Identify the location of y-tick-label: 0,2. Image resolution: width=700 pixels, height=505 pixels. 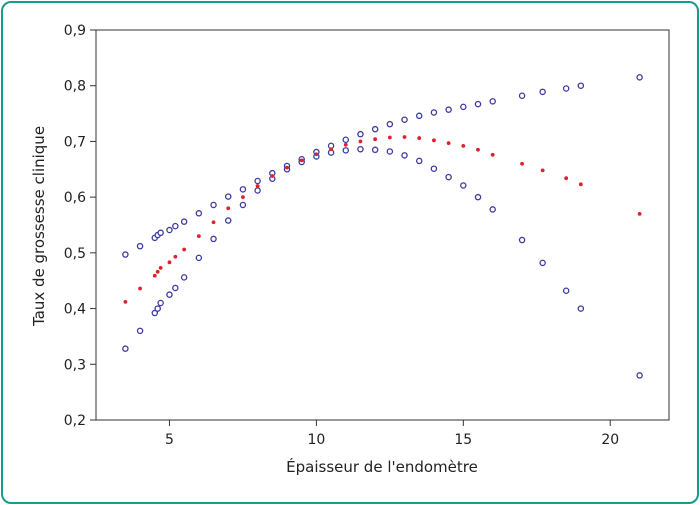
(75, 421).